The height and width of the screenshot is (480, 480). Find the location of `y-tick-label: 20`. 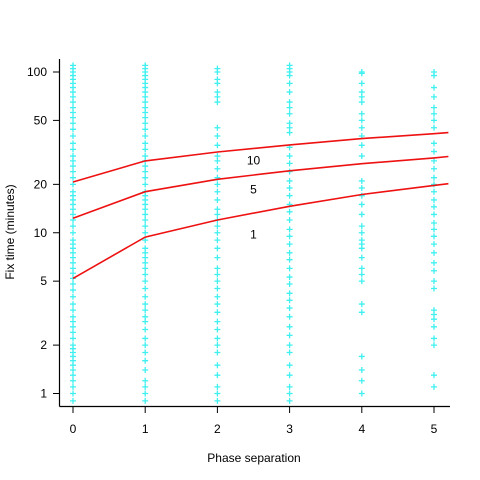

y-tick-label: 20 is located at coordinates (41, 184).